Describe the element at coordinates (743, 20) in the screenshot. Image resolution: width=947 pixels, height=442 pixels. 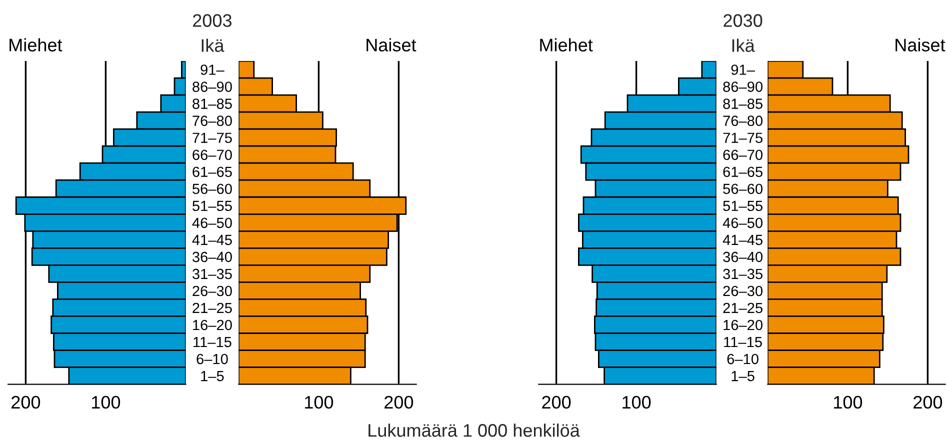
I see `text: 2030` at that location.